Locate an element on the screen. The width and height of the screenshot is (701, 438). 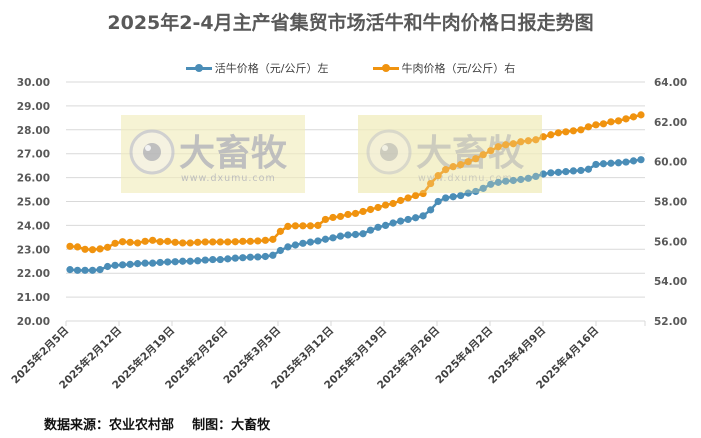
chart-title: 2025年2-4月主产省集贸市场活牛和牛肉价格日报走势图 is located at coordinates (350, 23).